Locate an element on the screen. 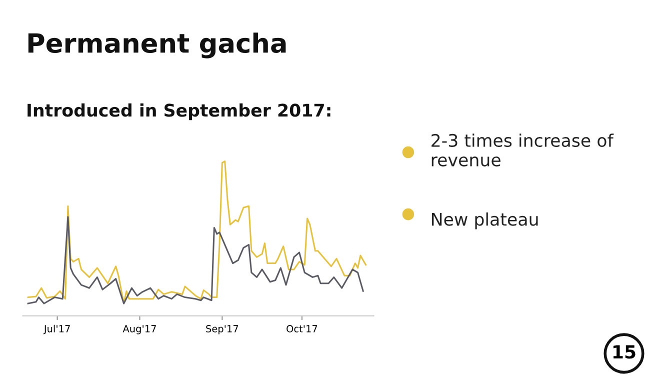 Image resolution: width=650 pixels, height=376 pixels. chart-subtitle: Introduced in September 2017: is located at coordinates (179, 111).